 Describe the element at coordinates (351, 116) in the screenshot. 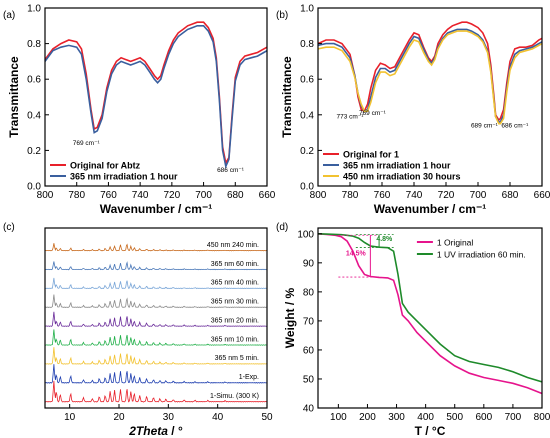

I see `peak-annotation: 773 cm⁻¹` at that location.